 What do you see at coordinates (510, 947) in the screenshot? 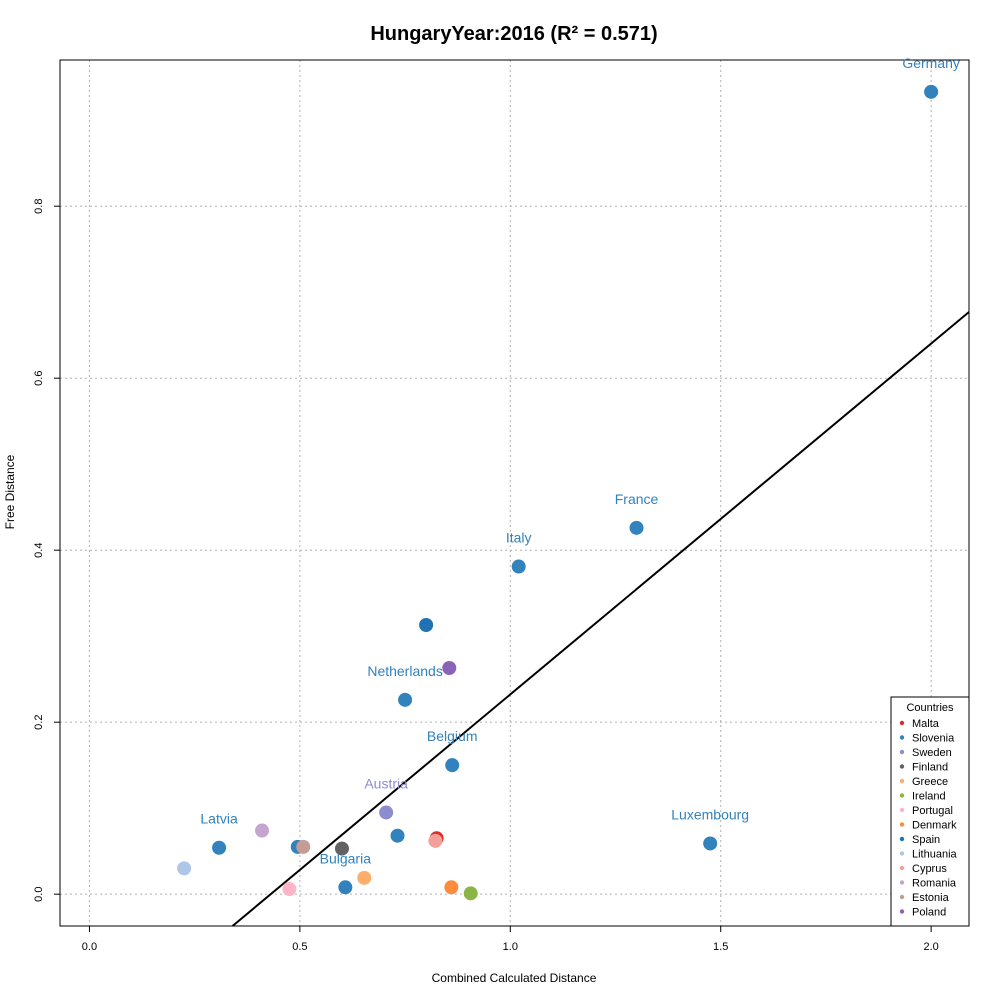
I see `x-tick-label: 1.0` at bounding box center [510, 947].